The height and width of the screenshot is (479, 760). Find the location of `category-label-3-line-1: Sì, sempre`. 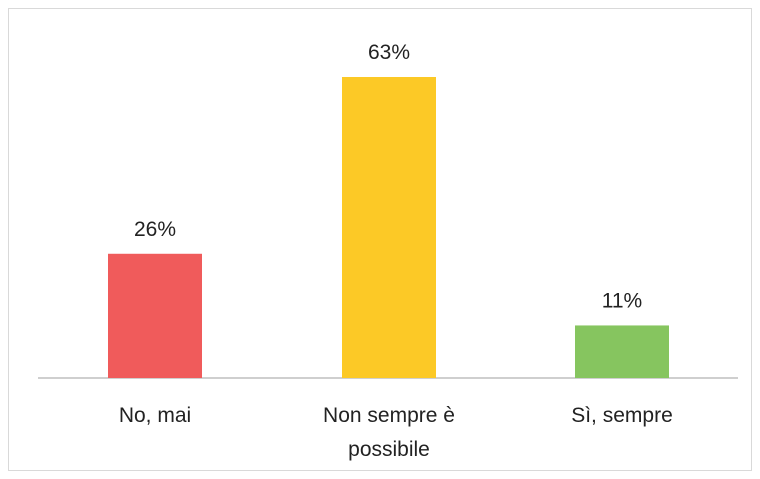

category-label-3-line-1: Sì, sempre is located at coordinates (622, 415).